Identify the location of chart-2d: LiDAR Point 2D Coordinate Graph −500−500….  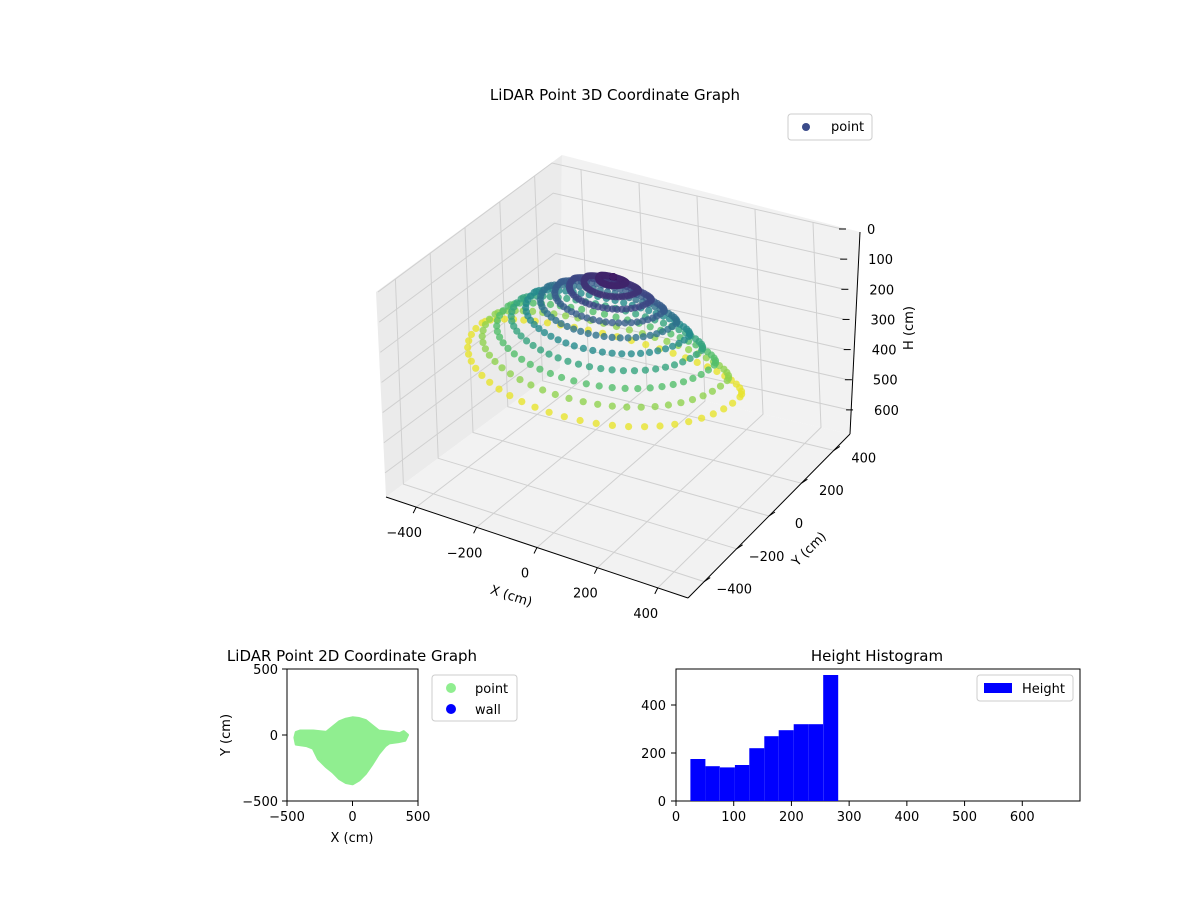
(368, 746).